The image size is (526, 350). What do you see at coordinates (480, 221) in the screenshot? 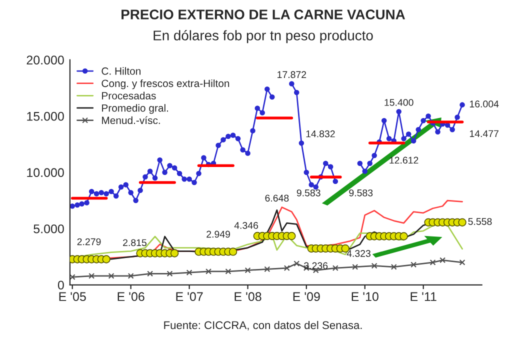
I see `annotation: 5.558` at bounding box center [480, 221].